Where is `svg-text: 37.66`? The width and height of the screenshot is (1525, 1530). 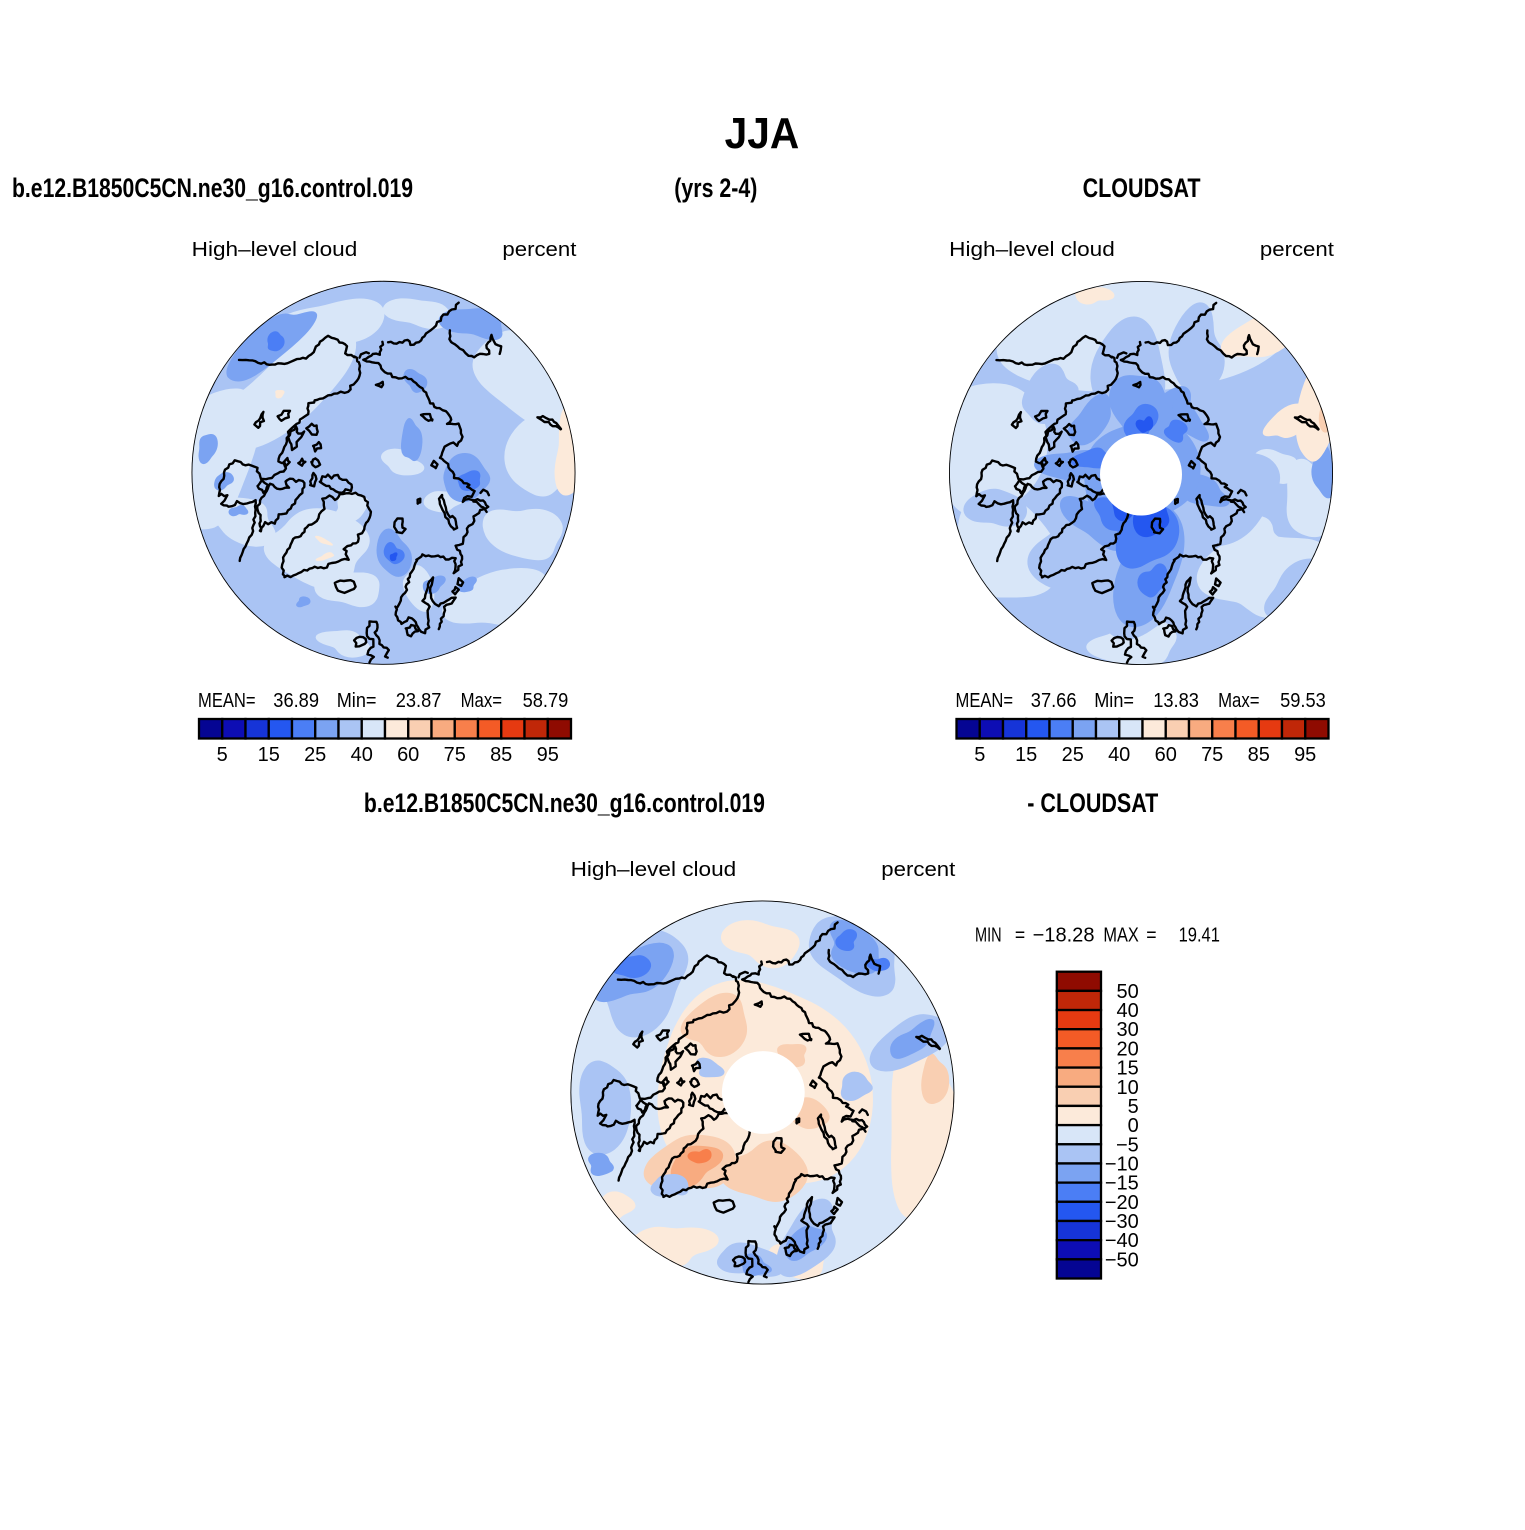
svg-text: 37.66 is located at coordinates (1054, 701).